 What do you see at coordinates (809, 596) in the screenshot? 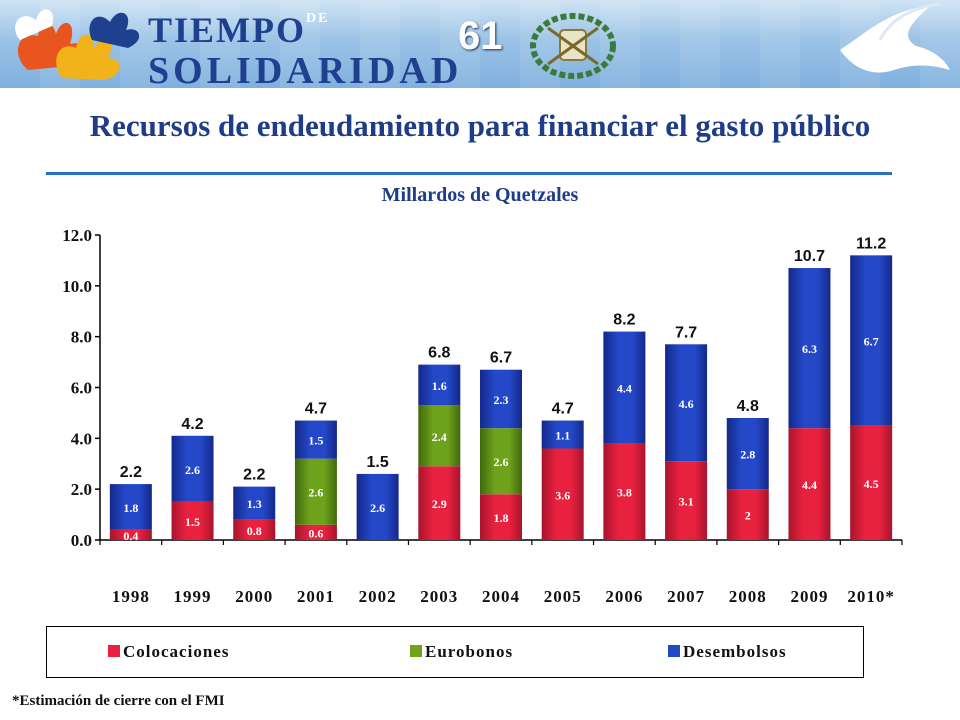
I see `x-category-label: 2009` at bounding box center [809, 596].